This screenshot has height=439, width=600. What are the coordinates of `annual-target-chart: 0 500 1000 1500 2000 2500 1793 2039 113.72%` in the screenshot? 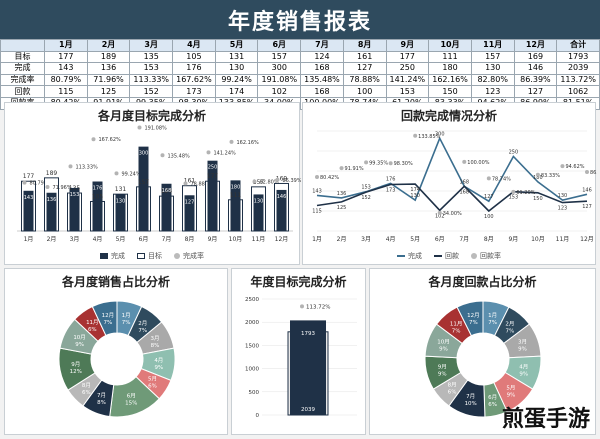 It's located at (301, 358).